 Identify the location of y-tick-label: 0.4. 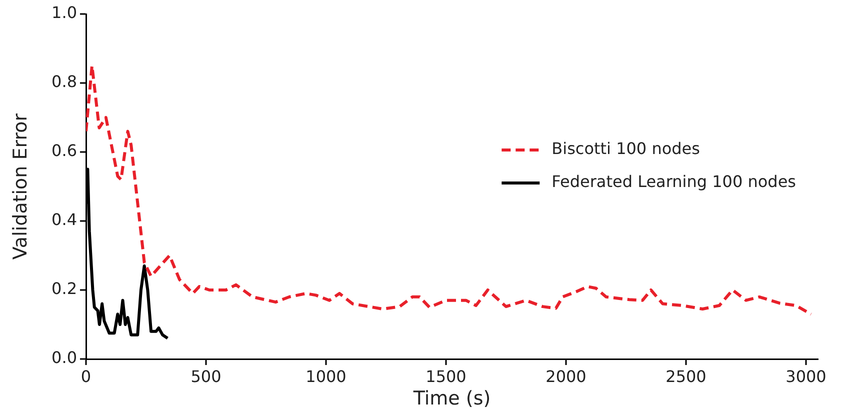
(64, 220).